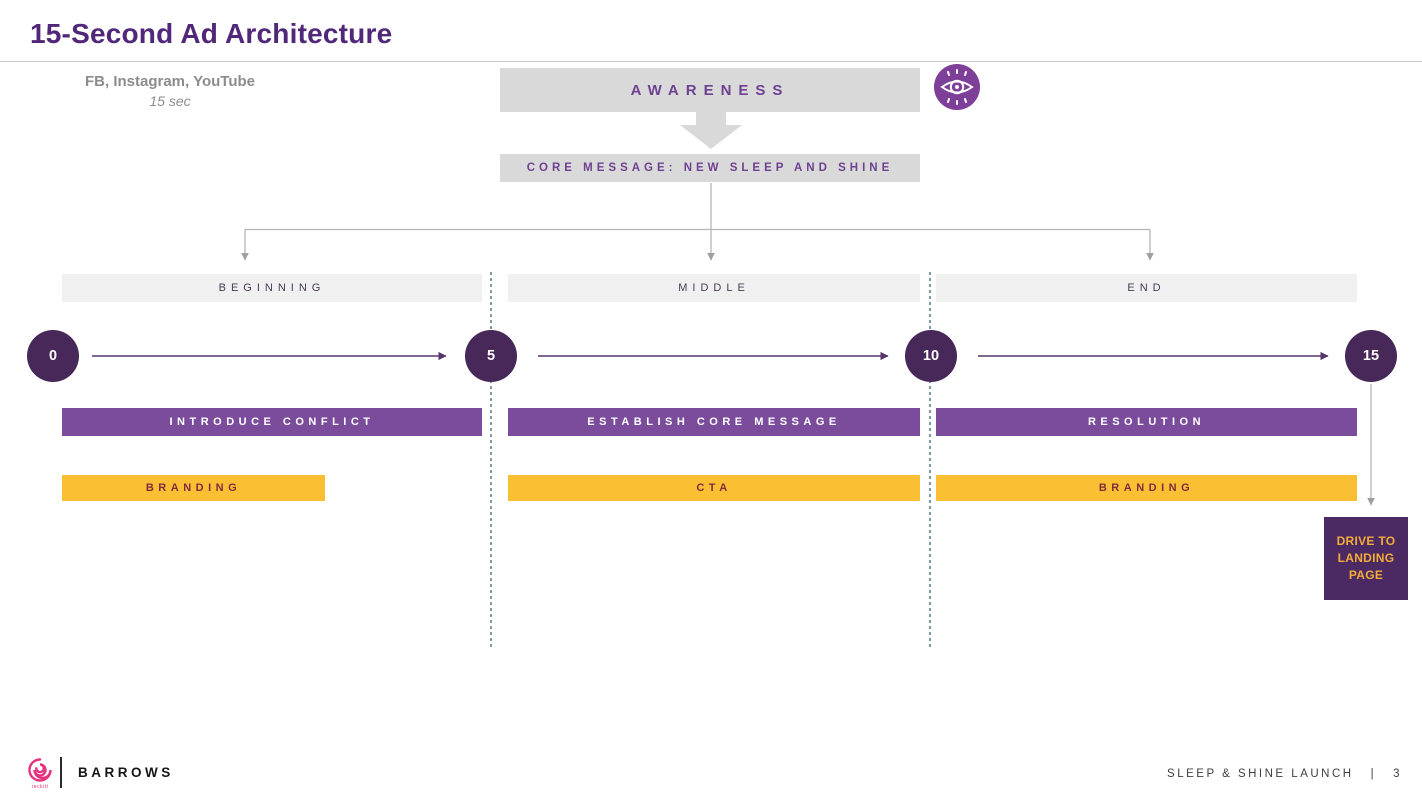 The image size is (1422, 800). I want to click on footer-right: SLEEP & SHINE LAUNCH | 3, so click(1284, 774).